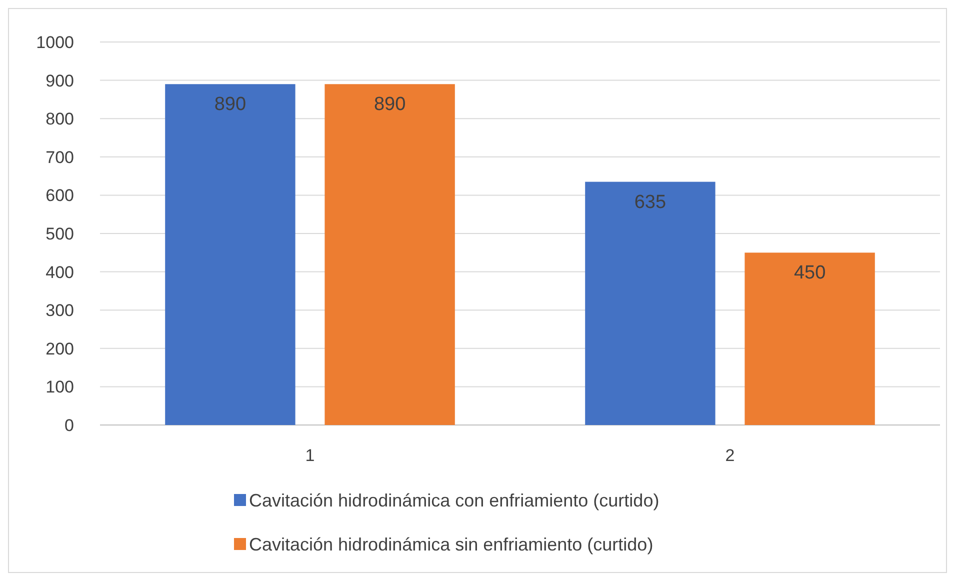 This screenshot has height=581, width=955. What do you see at coordinates (60, 157) in the screenshot?
I see `y-tick-label: 700` at bounding box center [60, 157].